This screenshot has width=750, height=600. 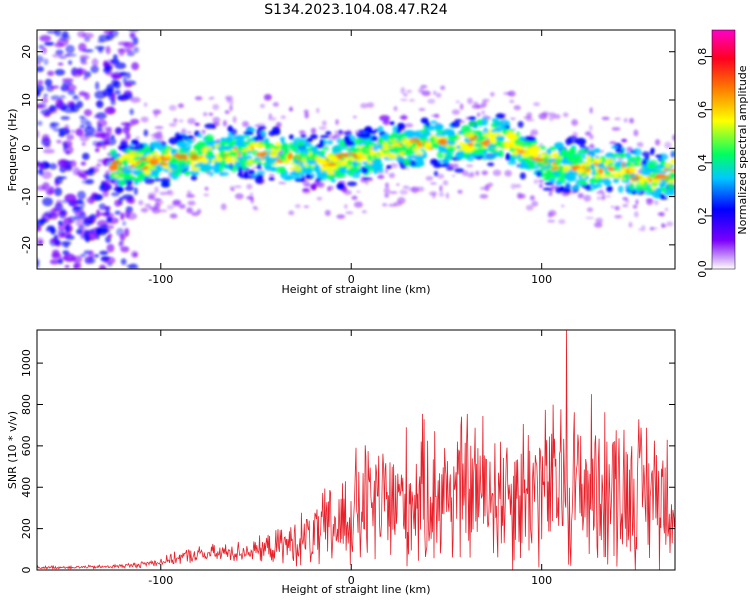 I want to click on snr-y-tick-label: 200, so click(x=26, y=528).